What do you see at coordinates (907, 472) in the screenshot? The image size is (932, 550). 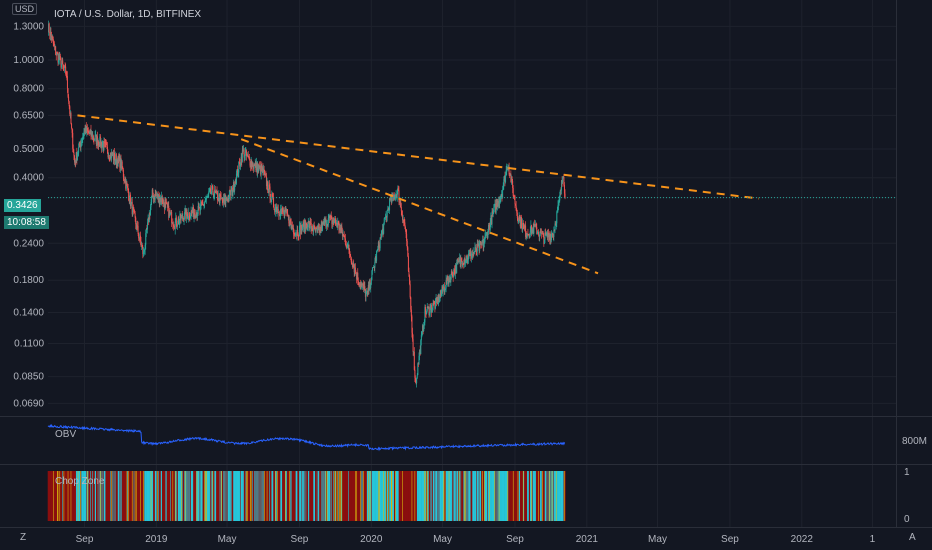 I see `chop-axis-top: 1` at bounding box center [907, 472].